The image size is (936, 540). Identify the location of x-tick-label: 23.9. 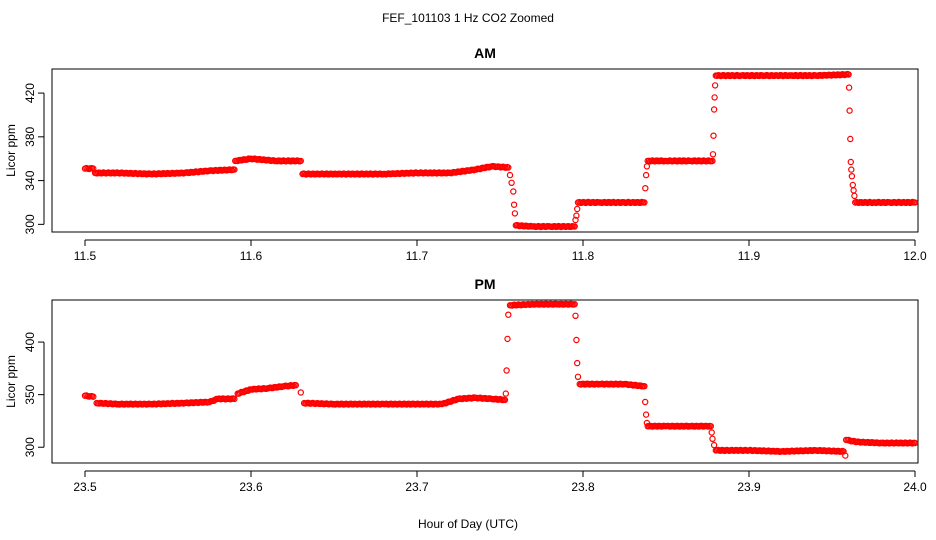
(749, 487).